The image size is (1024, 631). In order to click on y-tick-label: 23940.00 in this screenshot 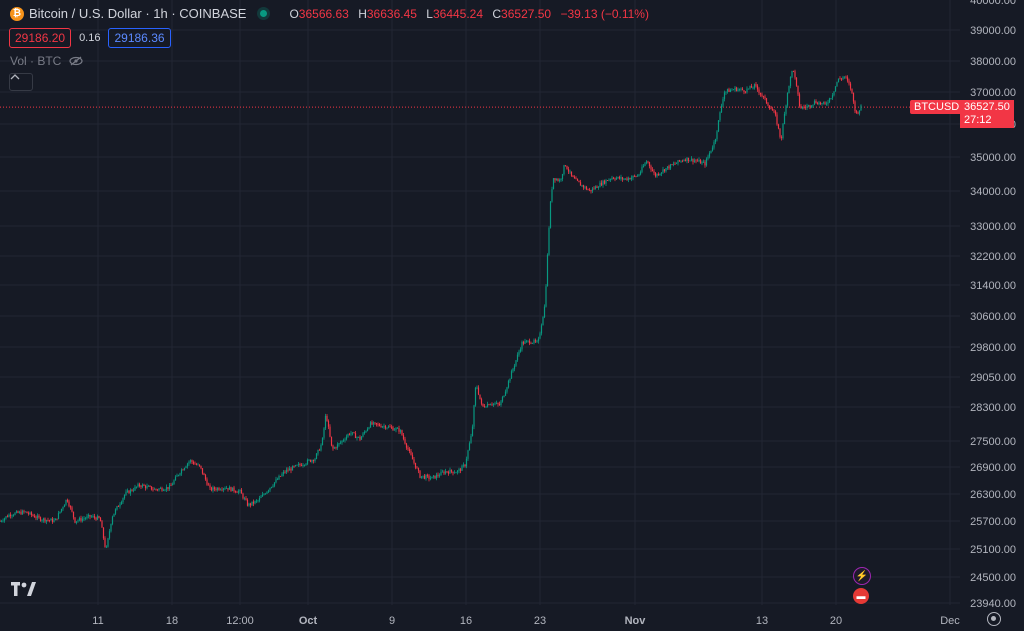, I will do `click(993, 604)`.